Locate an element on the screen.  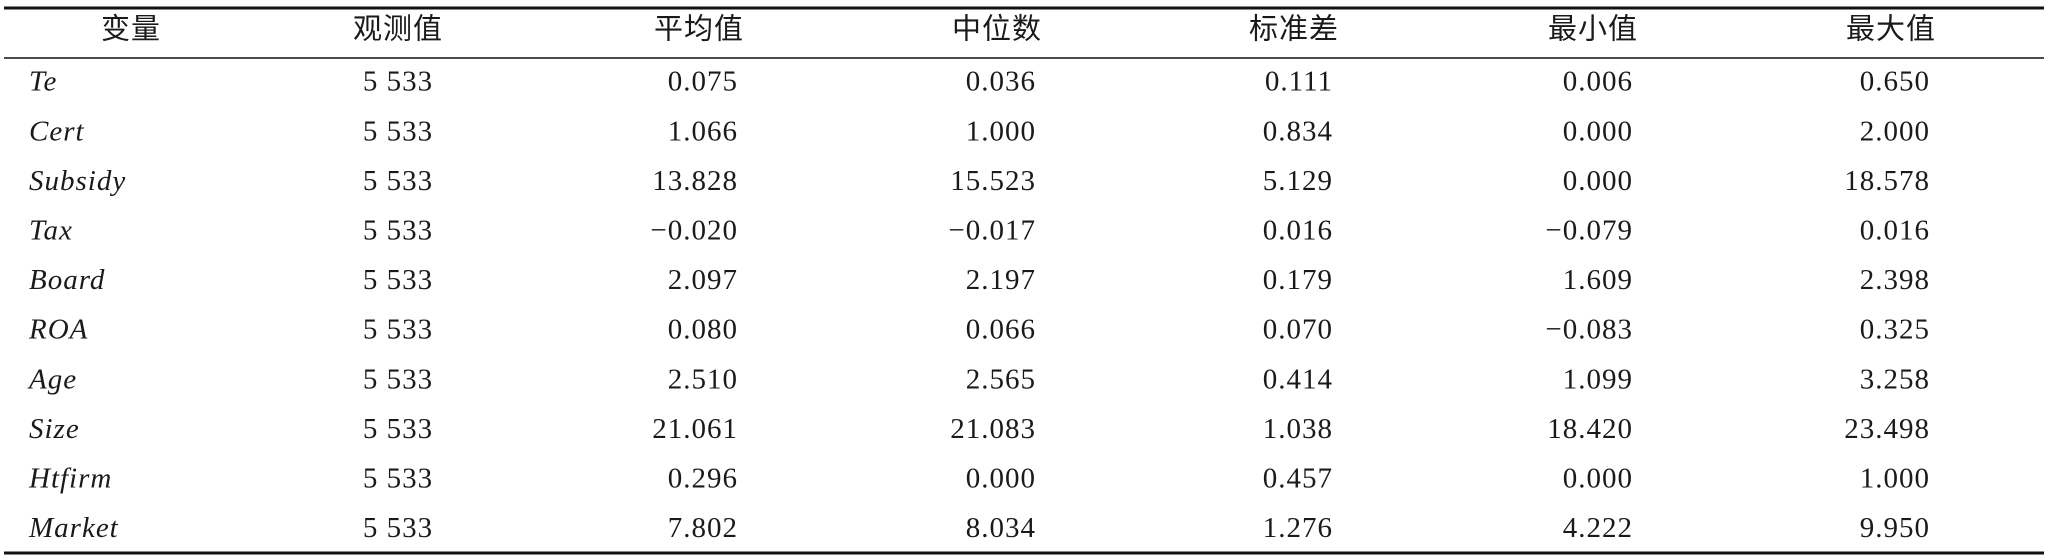
variable-name: Size is located at coordinates (54, 429).